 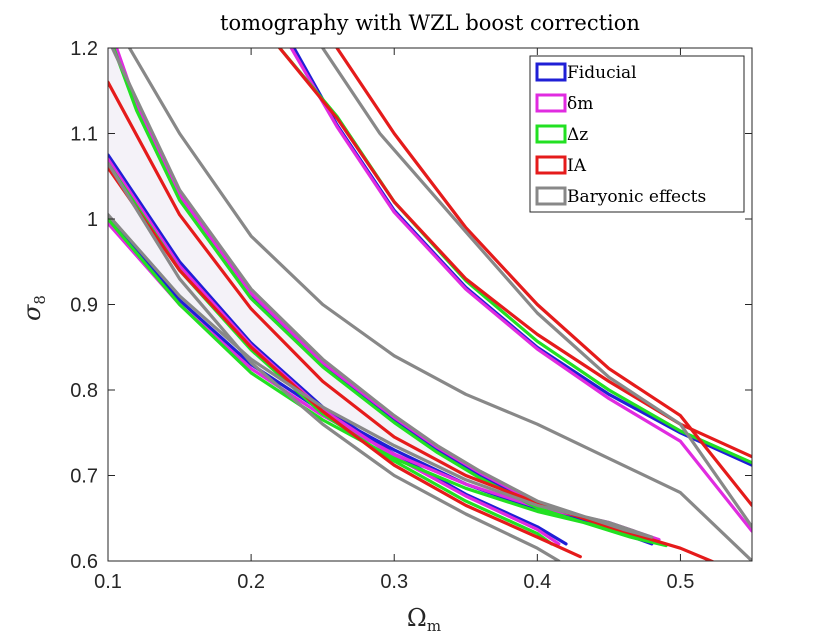 I want to click on legend-label: Baryonic effects, so click(x=636, y=197).